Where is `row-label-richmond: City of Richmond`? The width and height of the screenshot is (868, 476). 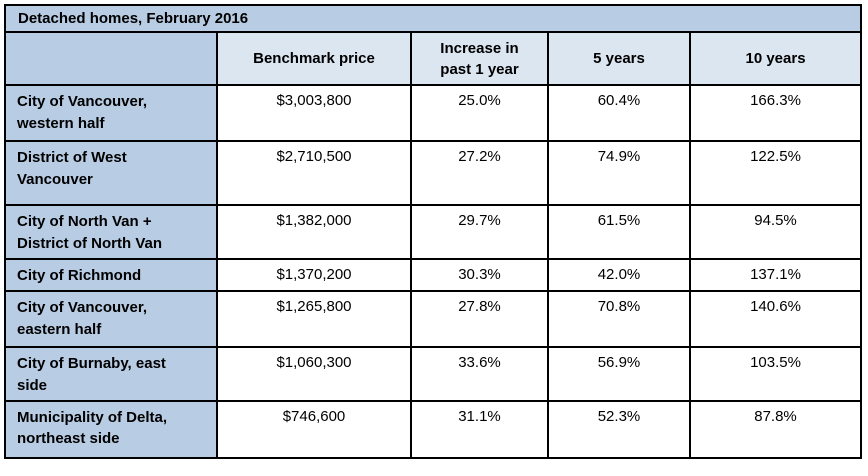
row-label-richmond: City of Richmond is located at coordinates (111, 275).